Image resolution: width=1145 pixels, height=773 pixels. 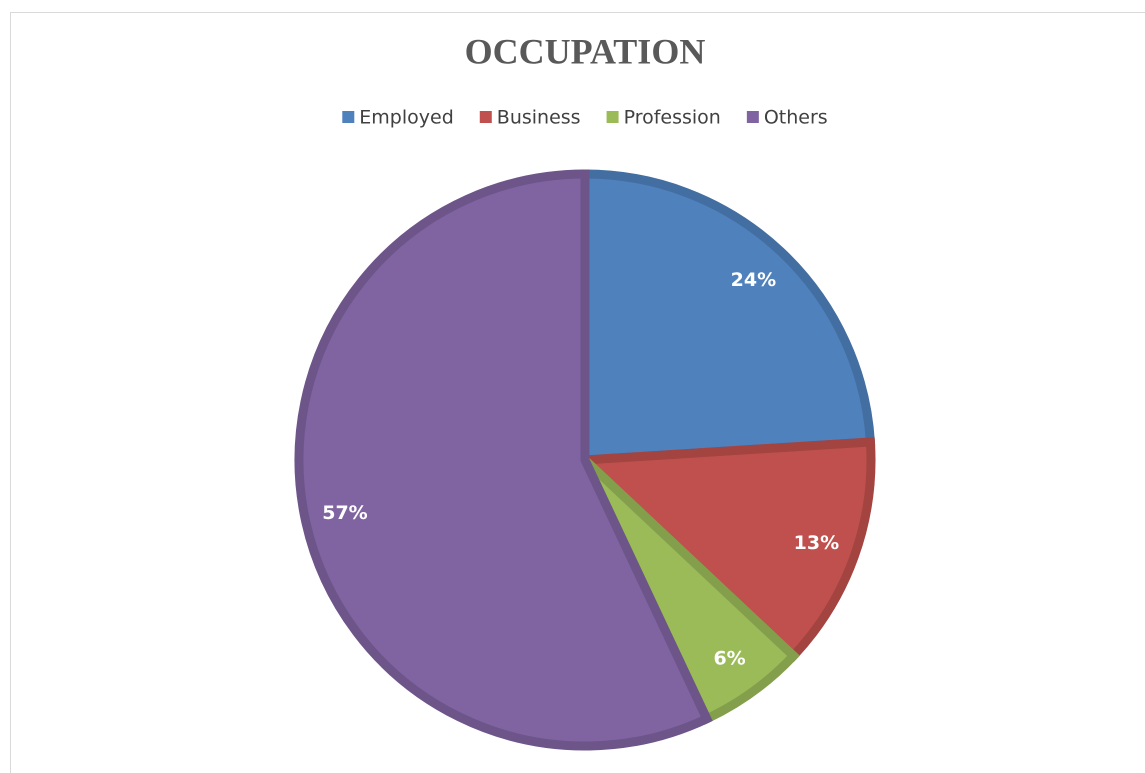 What do you see at coordinates (796, 118) in the screenshot?
I see `legend-label: Others` at bounding box center [796, 118].